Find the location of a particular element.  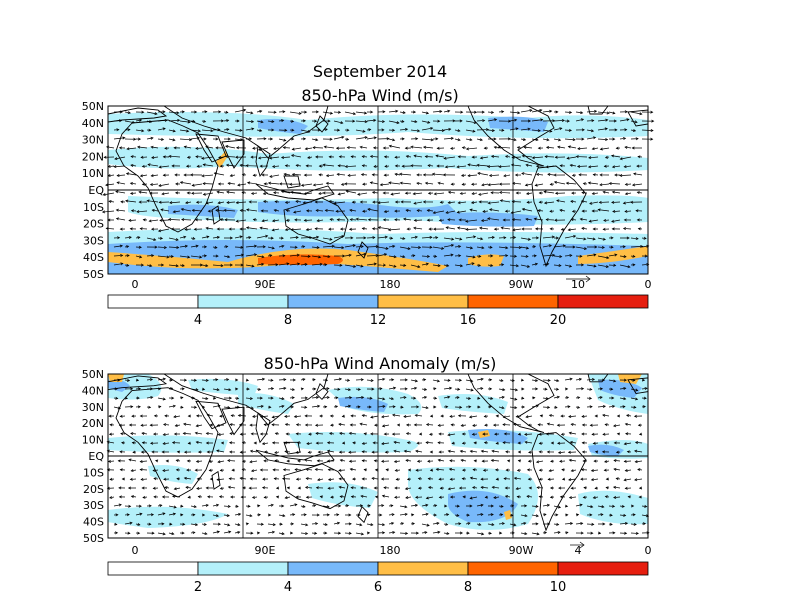

colorbar-label: 20 is located at coordinates (558, 320).